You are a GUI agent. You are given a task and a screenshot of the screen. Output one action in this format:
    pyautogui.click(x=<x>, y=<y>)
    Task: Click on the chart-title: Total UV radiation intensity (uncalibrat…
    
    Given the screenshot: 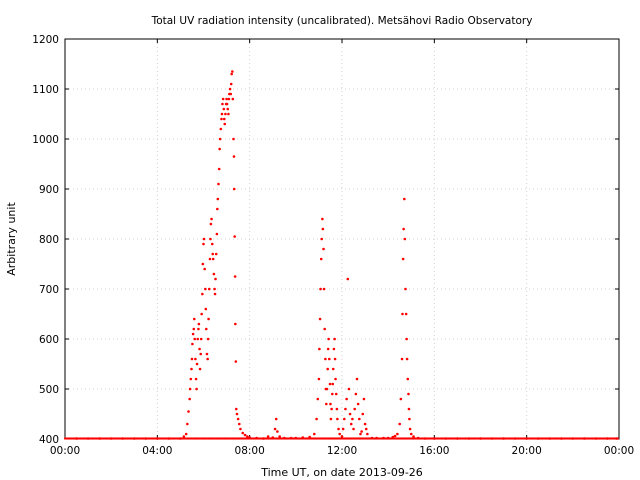 What is the action you would take?
    pyautogui.click(x=342, y=21)
    